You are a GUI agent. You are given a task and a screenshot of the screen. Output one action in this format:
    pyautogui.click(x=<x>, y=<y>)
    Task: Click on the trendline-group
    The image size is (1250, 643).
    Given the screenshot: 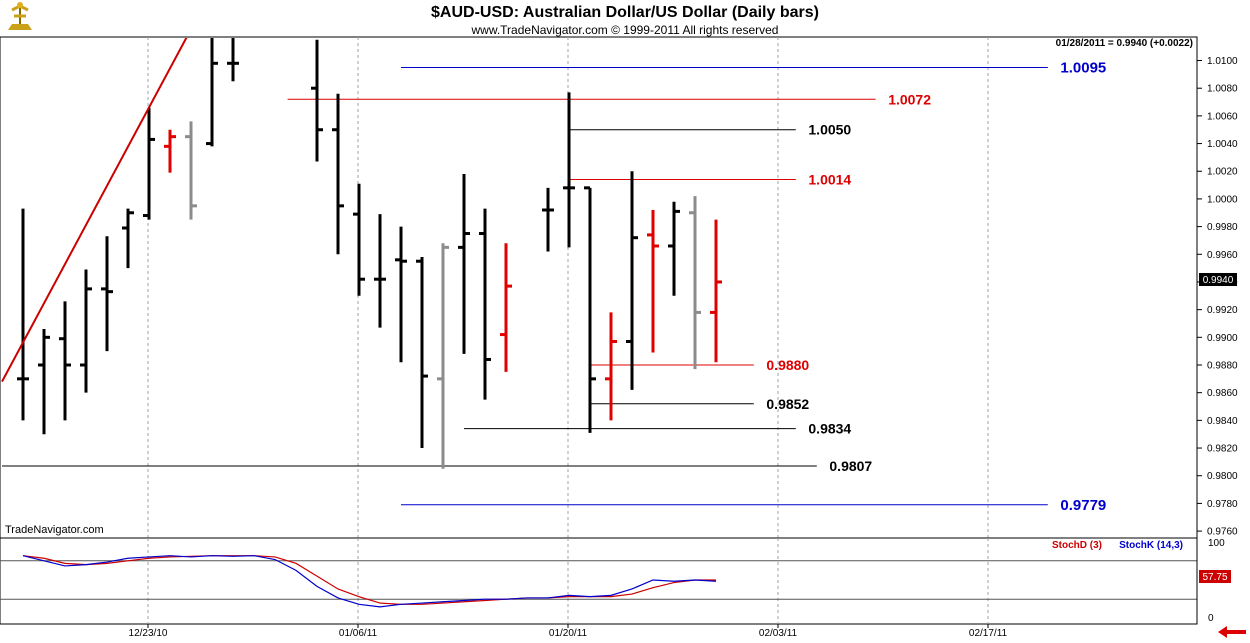 What is the action you would take?
    pyautogui.click(x=94, y=210)
    